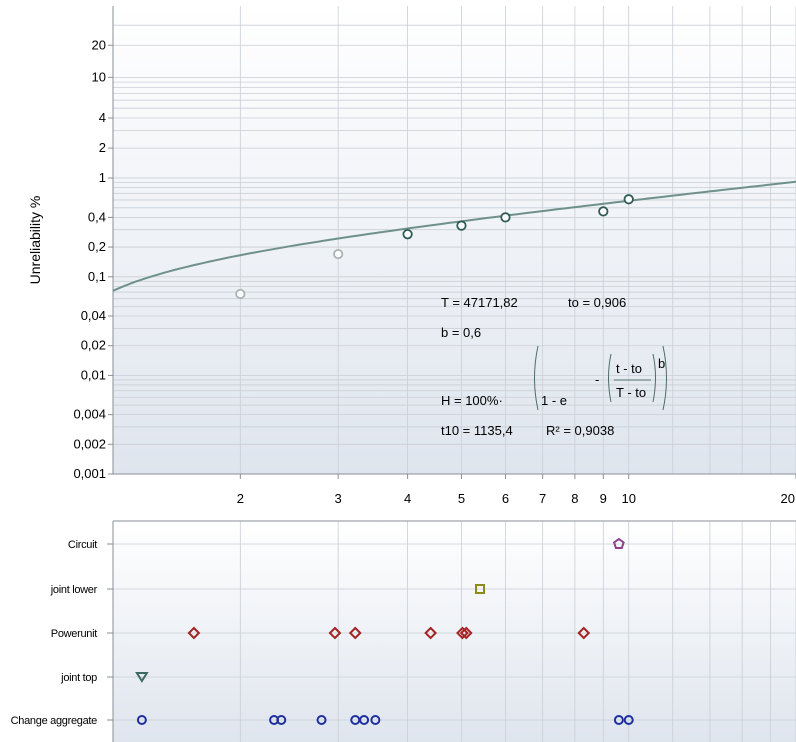  What do you see at coordinates (434, 247) in the screenshot?
I see `failure-points` at bounding box center [434, 247].